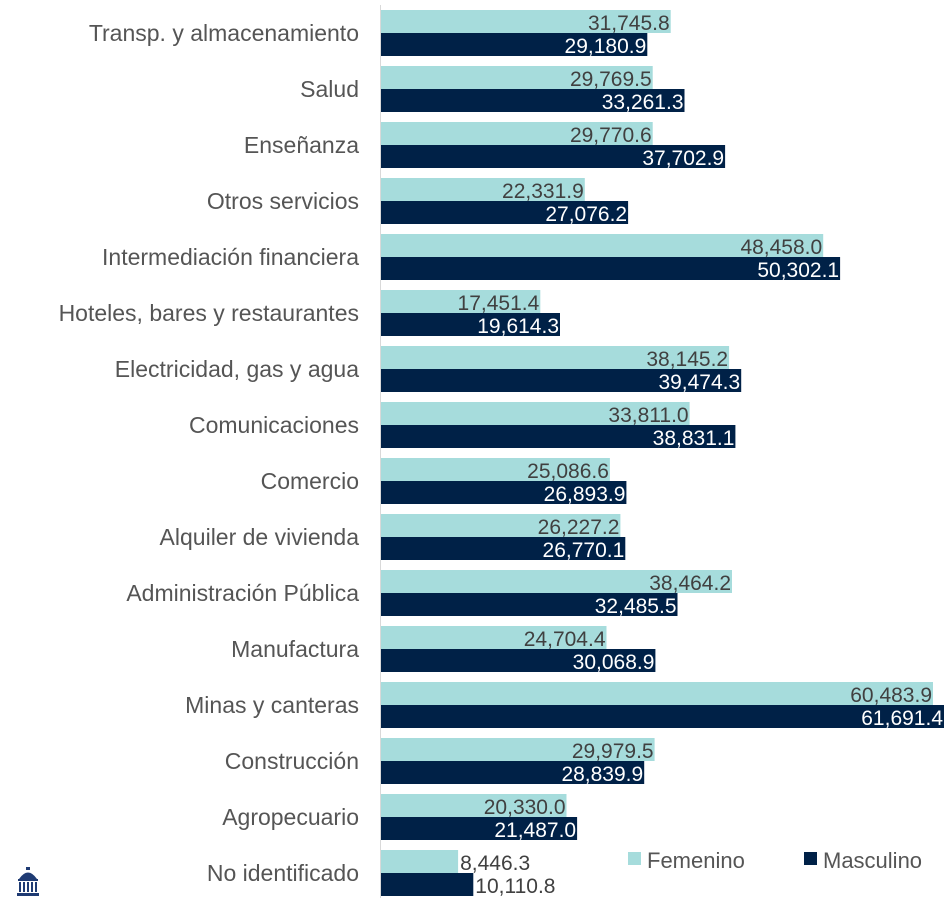 The width and height of the screenshot is (944, 898). I want to click on category-label: Administración Pública, so click(242, 593).